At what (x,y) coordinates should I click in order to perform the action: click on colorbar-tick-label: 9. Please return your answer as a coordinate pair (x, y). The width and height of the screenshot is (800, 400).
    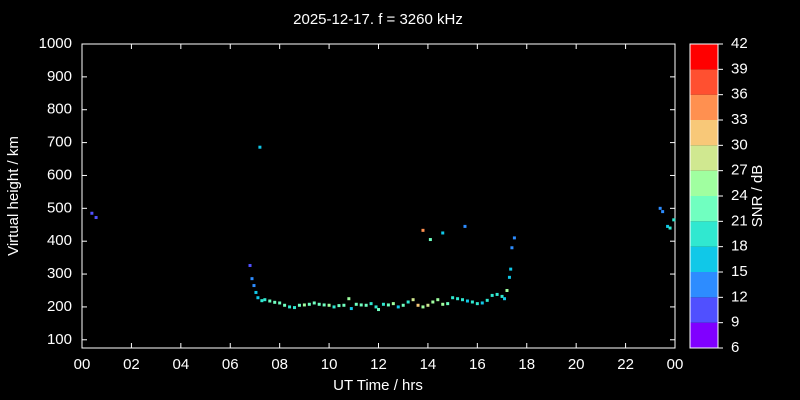
    Looking at the image, I should click on (735, 322).